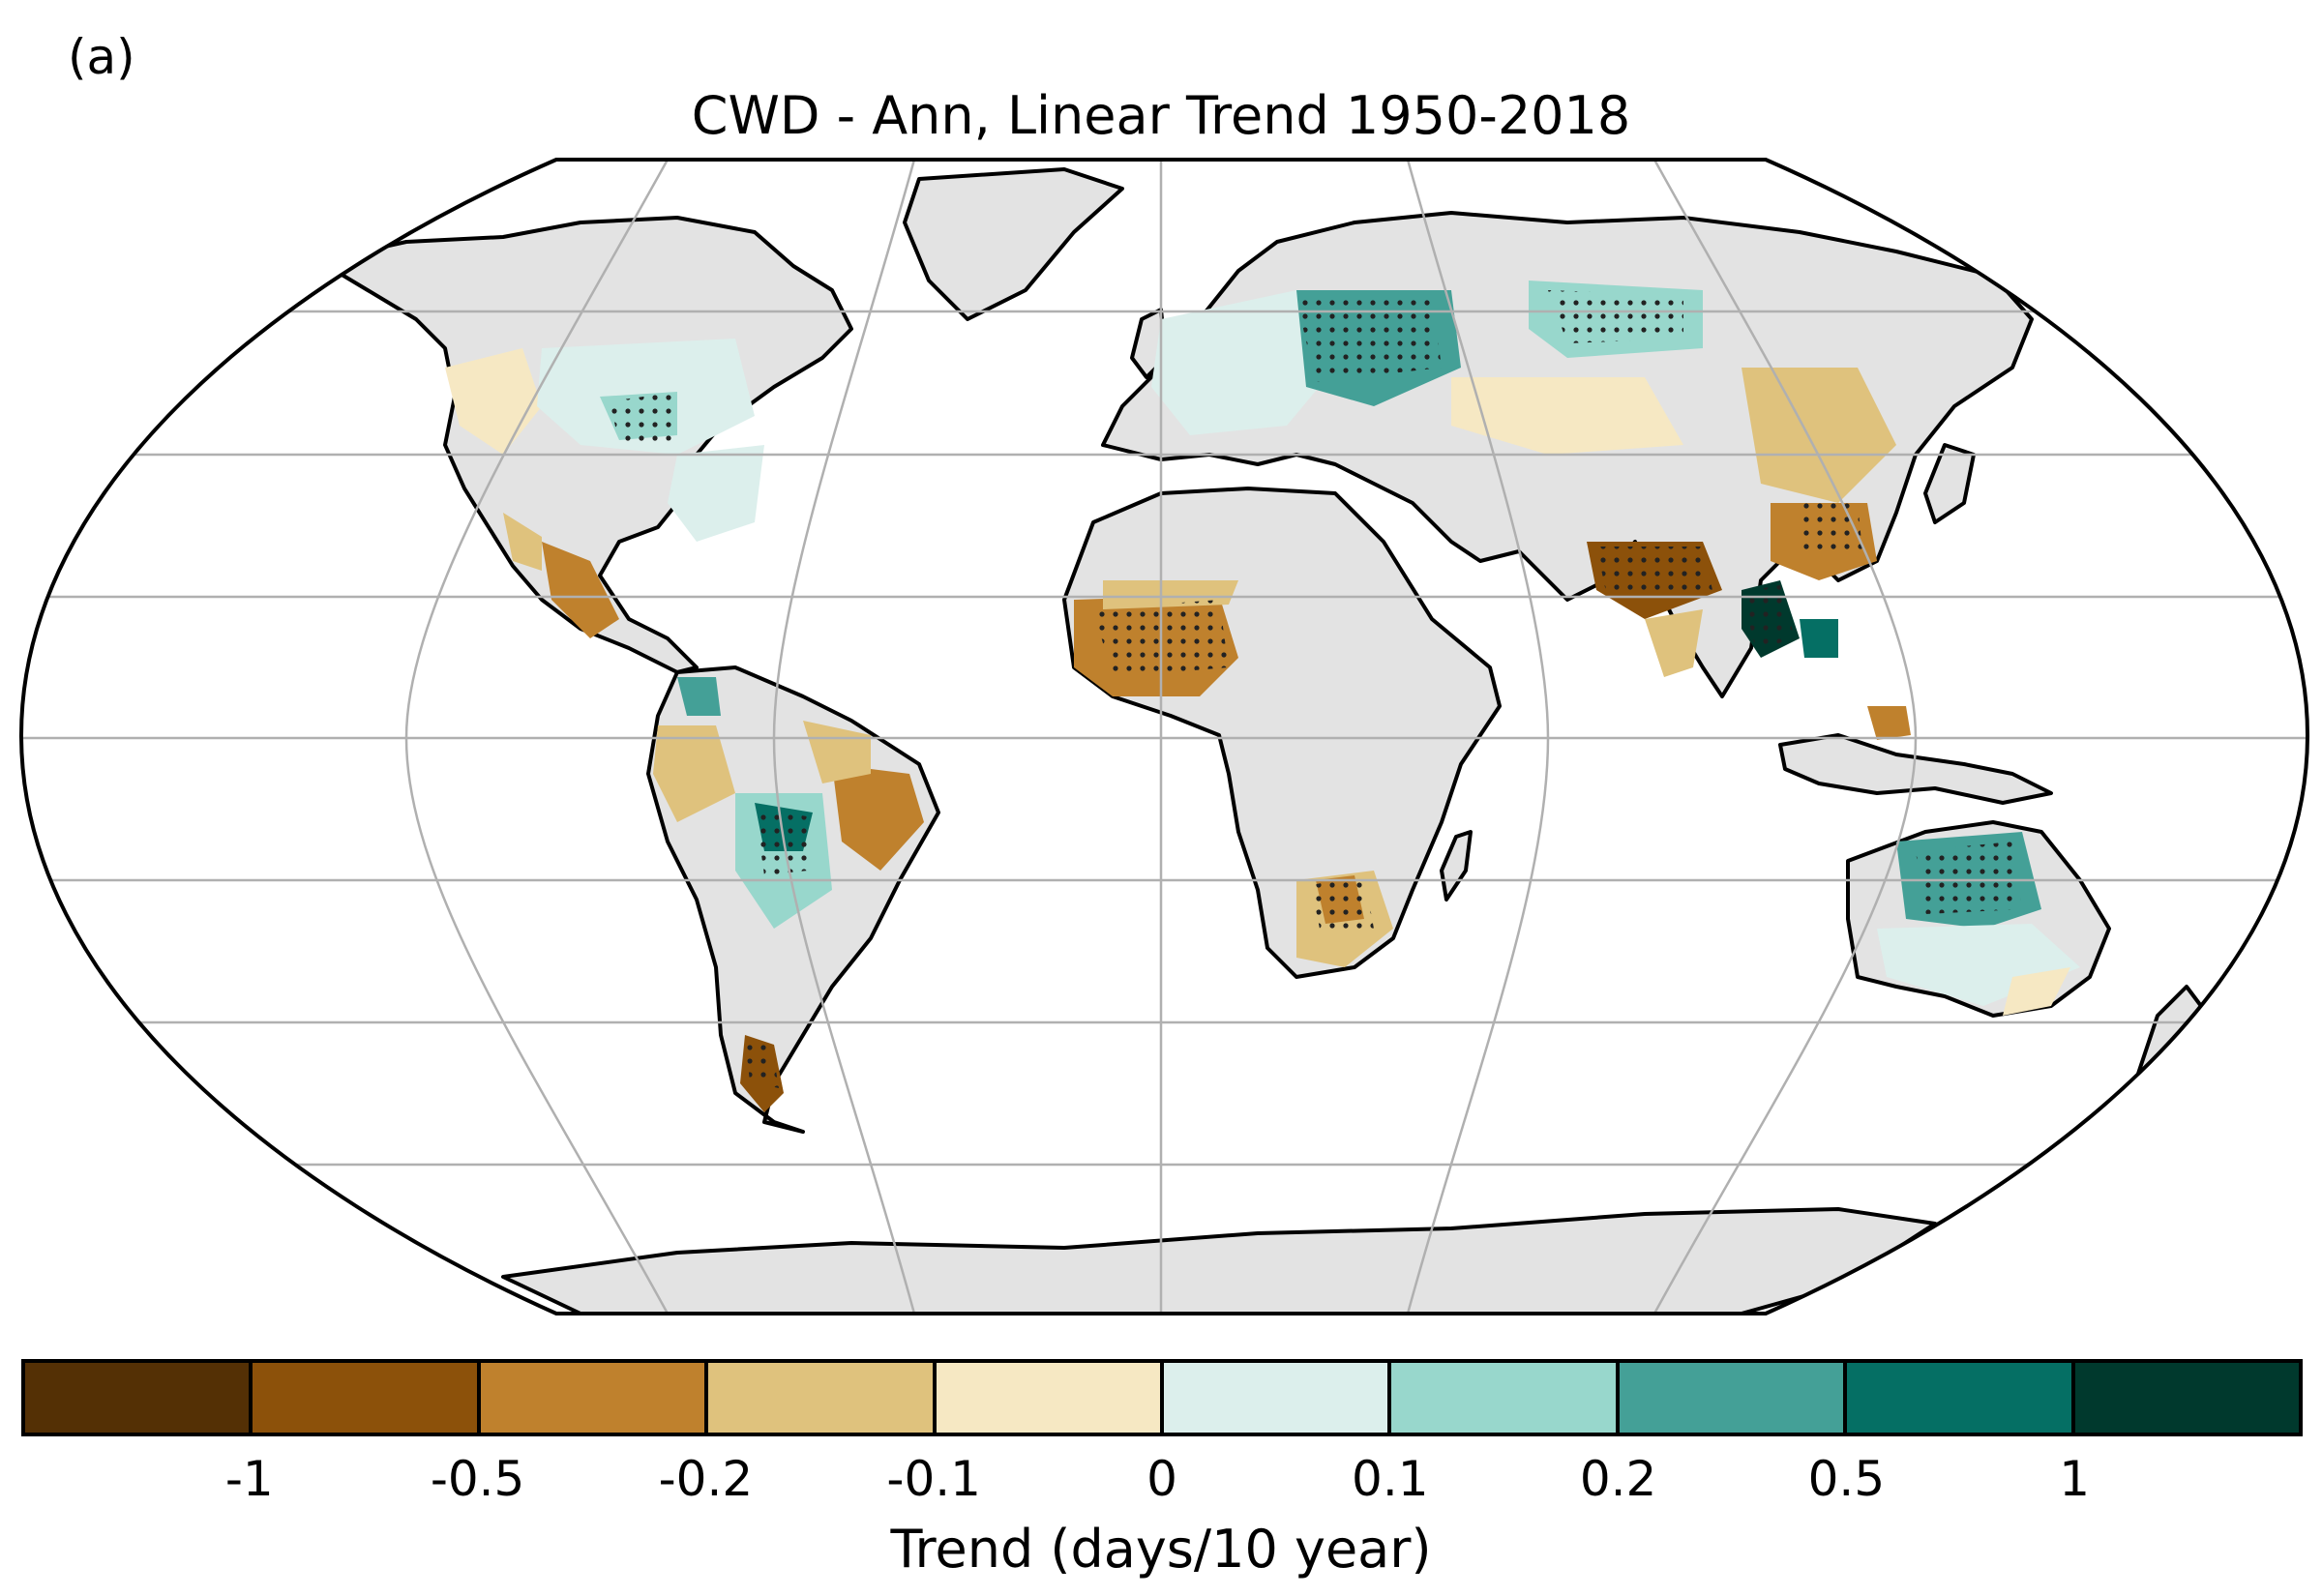 The image size is (2322, 1596). What do you see at coordinates (2075, 1479) in the screenshot?
I see `colorbar-tick-label: 1` at bounding box center [2075, 1479].